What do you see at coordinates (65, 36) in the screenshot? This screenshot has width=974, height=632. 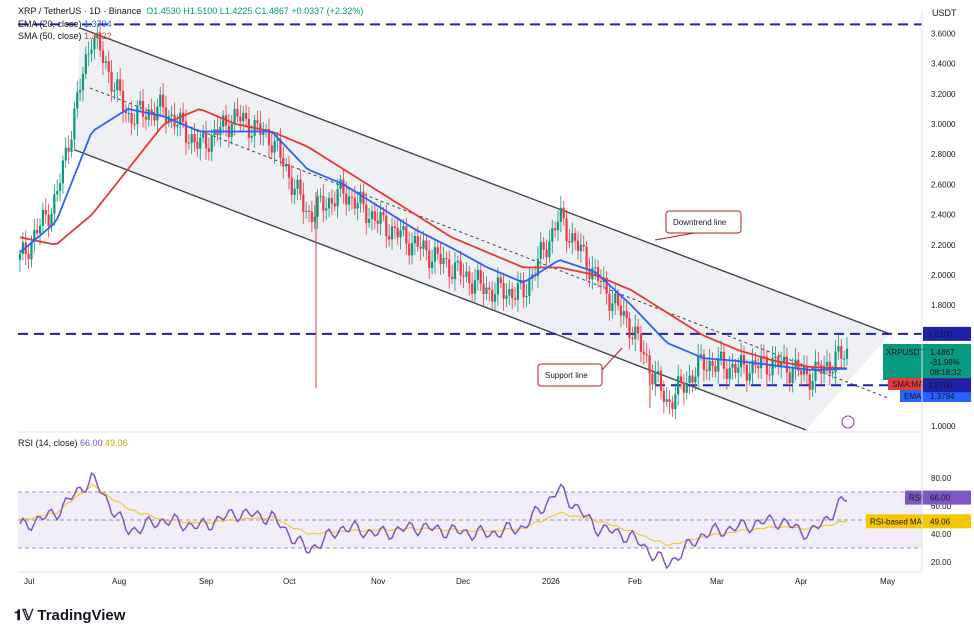 I see `sma-legend: SMA (50, close) 1.3822` at bounding box center [65, 36].